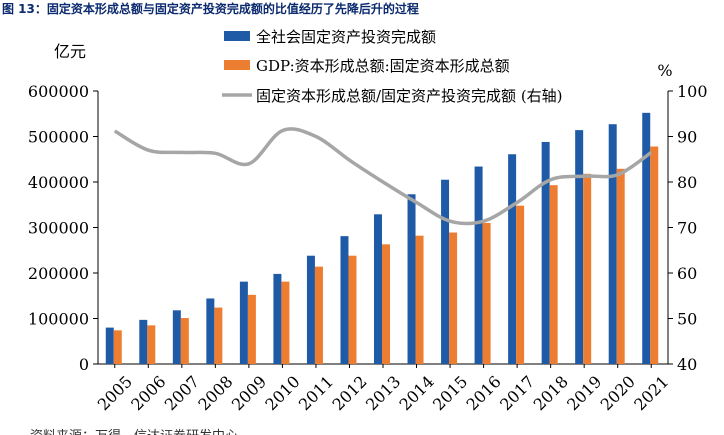 This screenshot has width=724, height=435. What do you see at coordinates (316, 393) in the screenshot?
I see `x-tick-label: 2011` at bounding box center [316, 393].